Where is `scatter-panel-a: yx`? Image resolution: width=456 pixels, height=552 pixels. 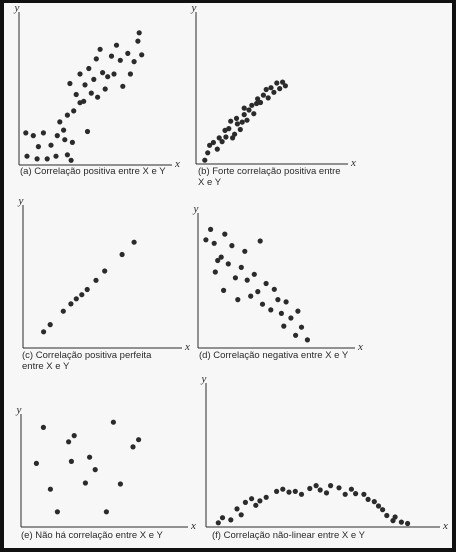 scatter-panel-a: yx is located at coordinates (97, 86).